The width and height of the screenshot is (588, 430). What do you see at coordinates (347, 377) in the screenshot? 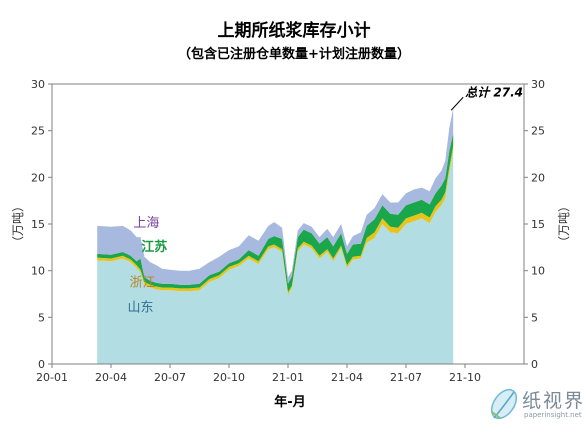
I see `x-tick-label-5: 21-04` at bounding box center [347, 377].